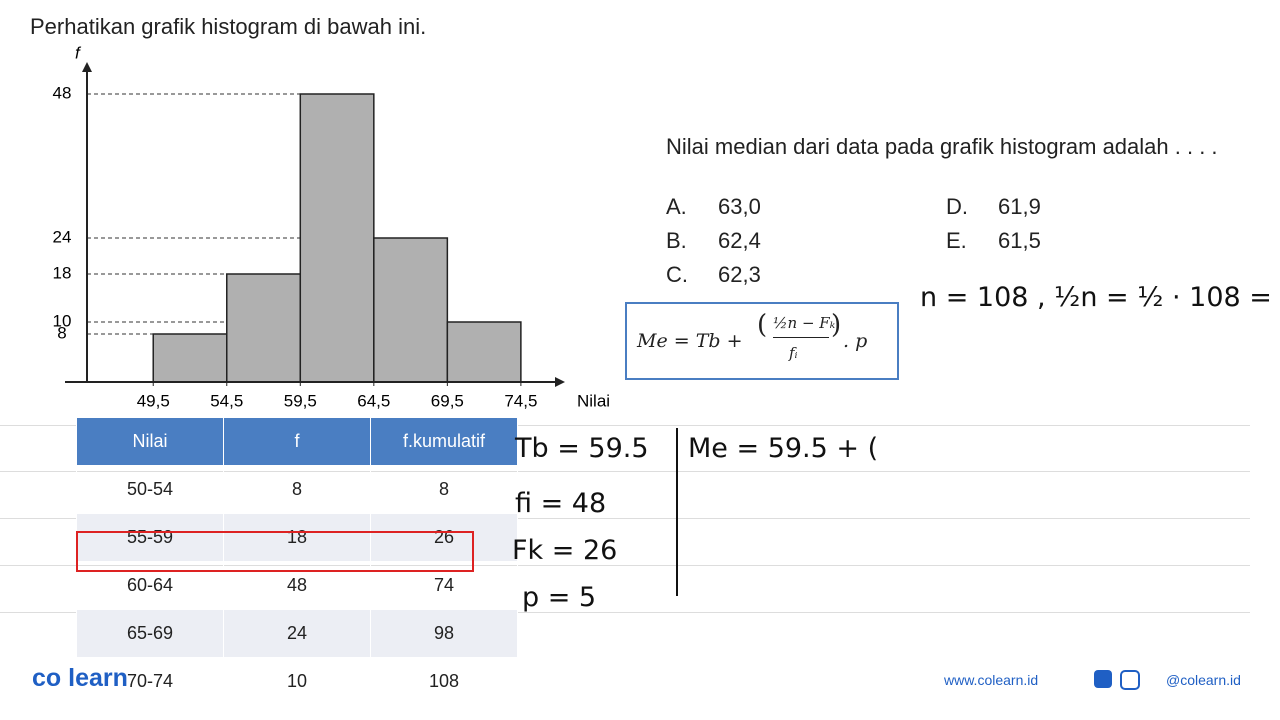  What do you see at coordinates (87, 67) in the screenshot?
I see `y-arrow` at bounding box center [87, 67].